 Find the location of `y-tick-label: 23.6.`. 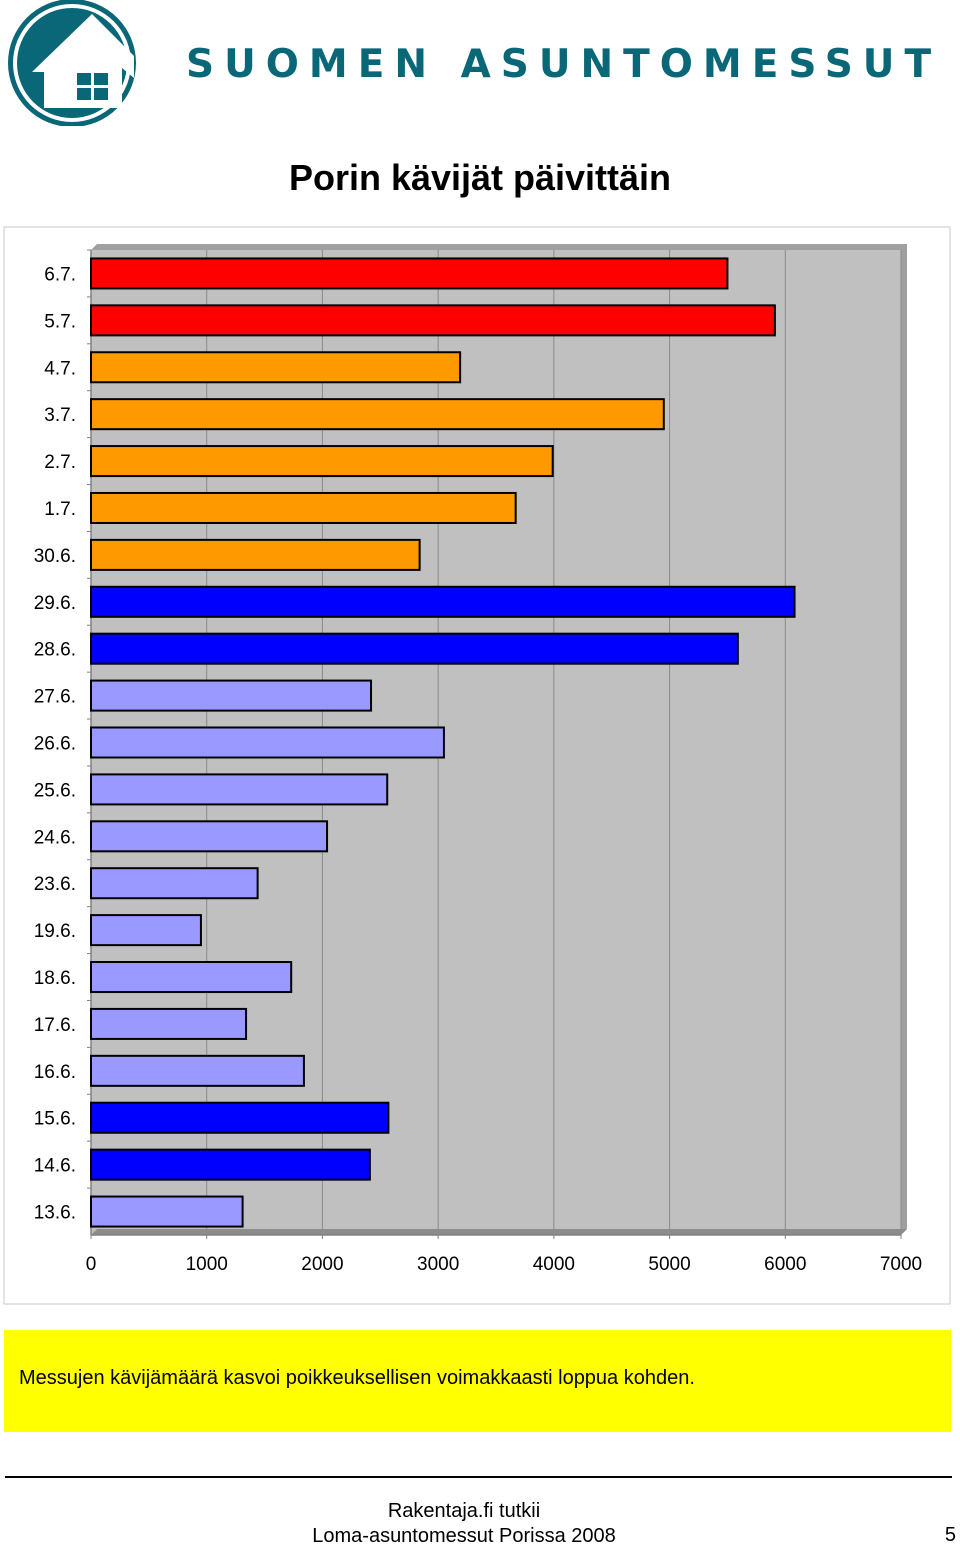

y-tick-label: 23.6. is located at coordinates (55, 884).